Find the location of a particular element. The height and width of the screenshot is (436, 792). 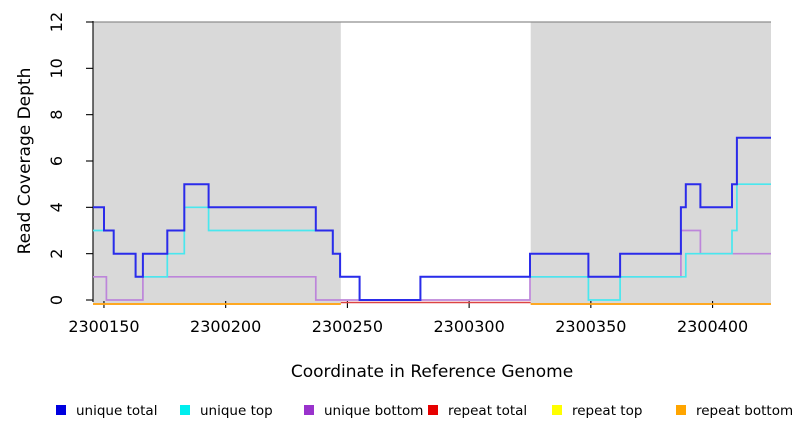

legend-label: unique top is located at coordinates (236, 411).